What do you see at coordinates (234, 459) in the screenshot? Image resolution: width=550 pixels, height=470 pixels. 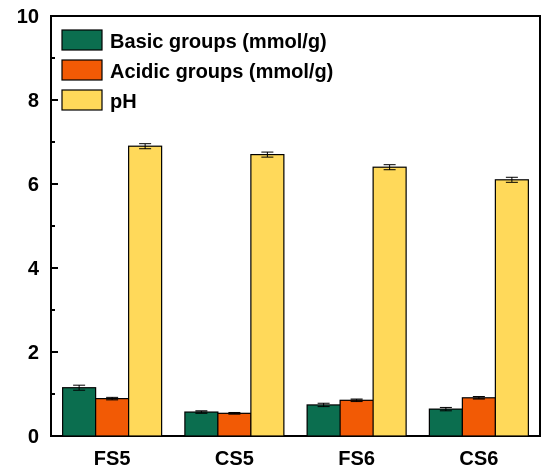 I see `x-tick-label: CS5` at bounding box center [234, 459].